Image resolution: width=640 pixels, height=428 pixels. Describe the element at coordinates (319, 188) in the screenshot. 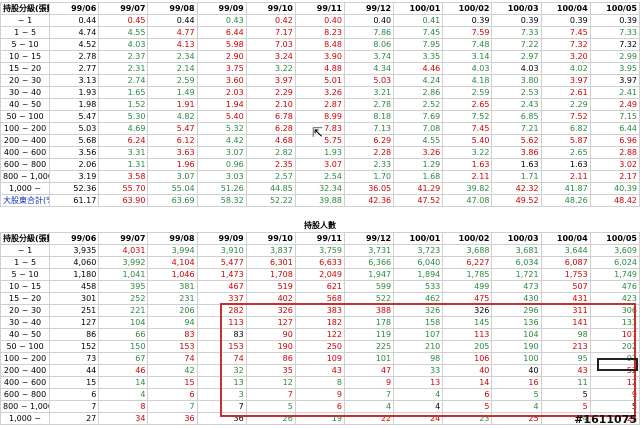

I see `table-cell: 32.34` at that location.